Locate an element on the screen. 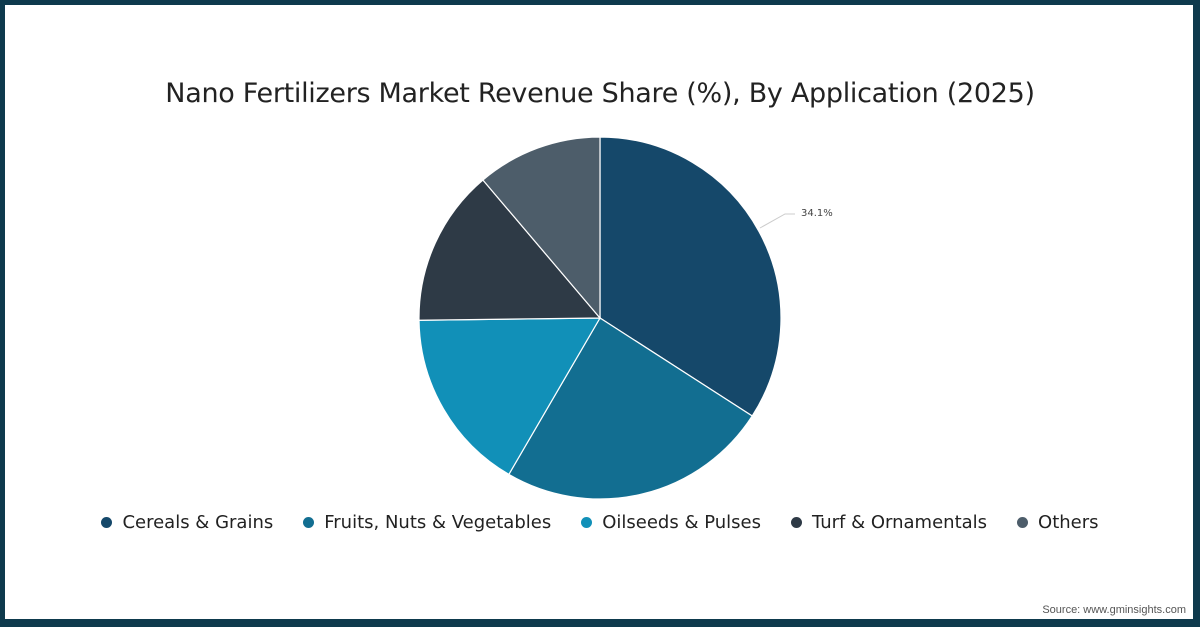 Image resolution: width=1200 pixels, height=627 pixels. source-note: Source: www.gminsights.com is located at coordinates (1114, 610).